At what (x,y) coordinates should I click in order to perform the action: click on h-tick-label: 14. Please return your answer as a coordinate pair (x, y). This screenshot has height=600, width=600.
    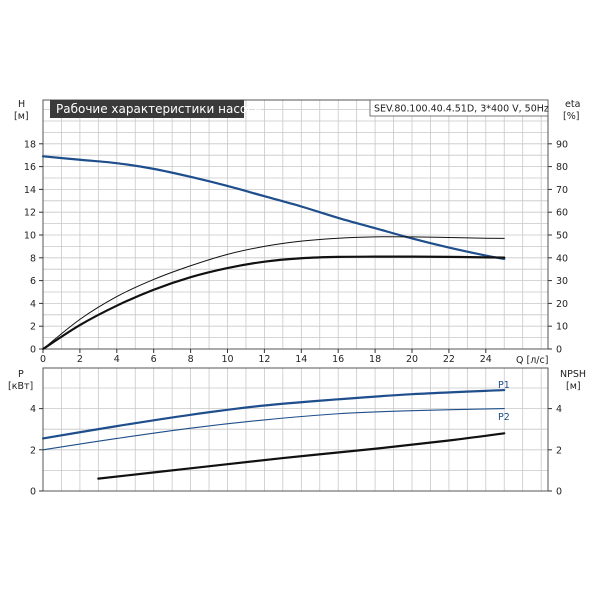
    Looking at the image, I should click on (30, 190).